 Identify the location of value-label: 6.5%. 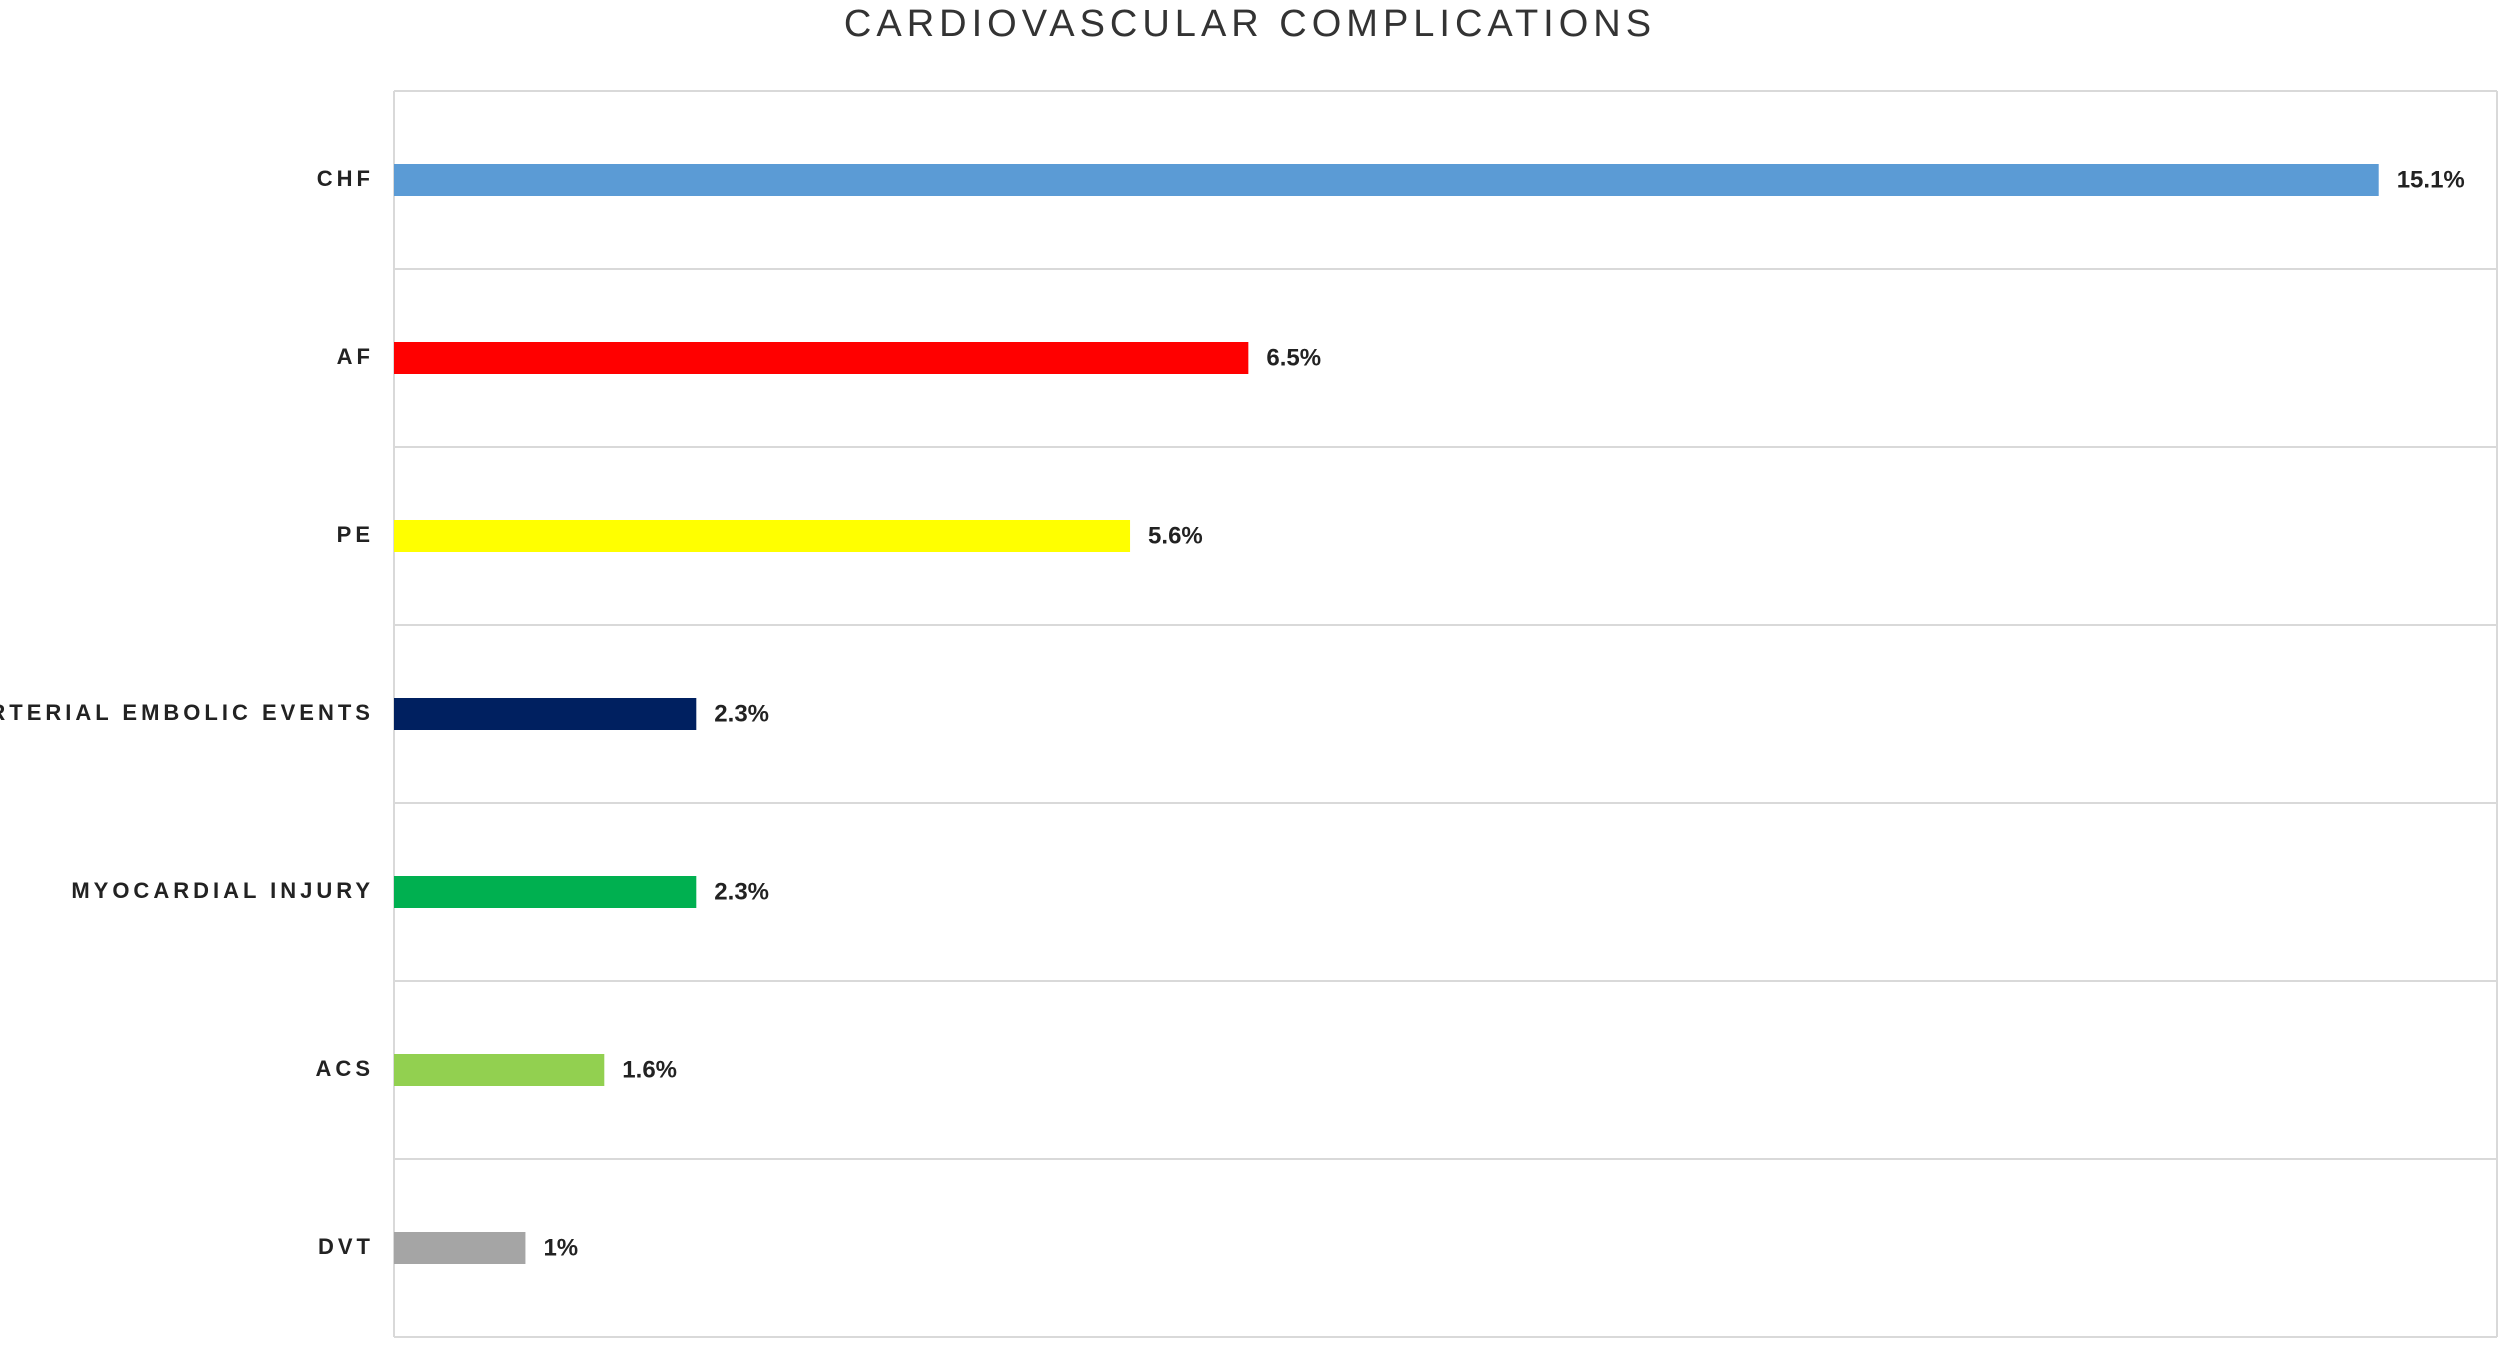
(1293, 357).